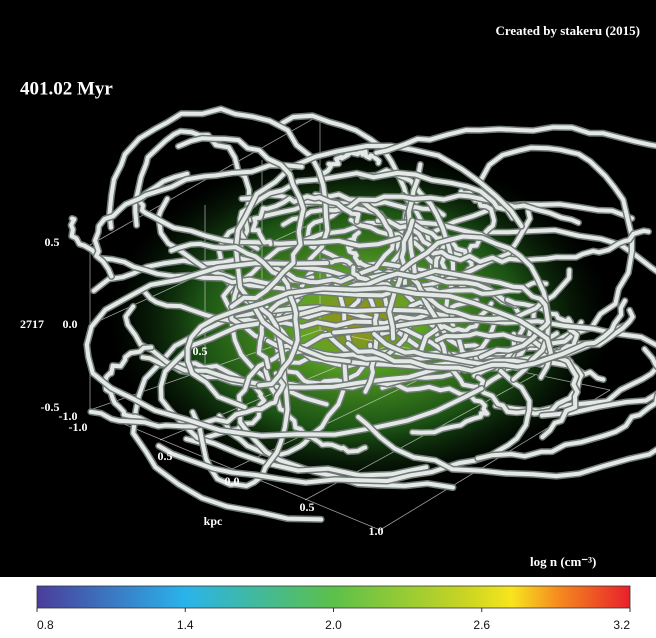 This screenshot has height=638, width=656. Describe the element at coordinates (45, 625) in the screenshot. I see `colorbar-tick-label: 0.8` at that location.